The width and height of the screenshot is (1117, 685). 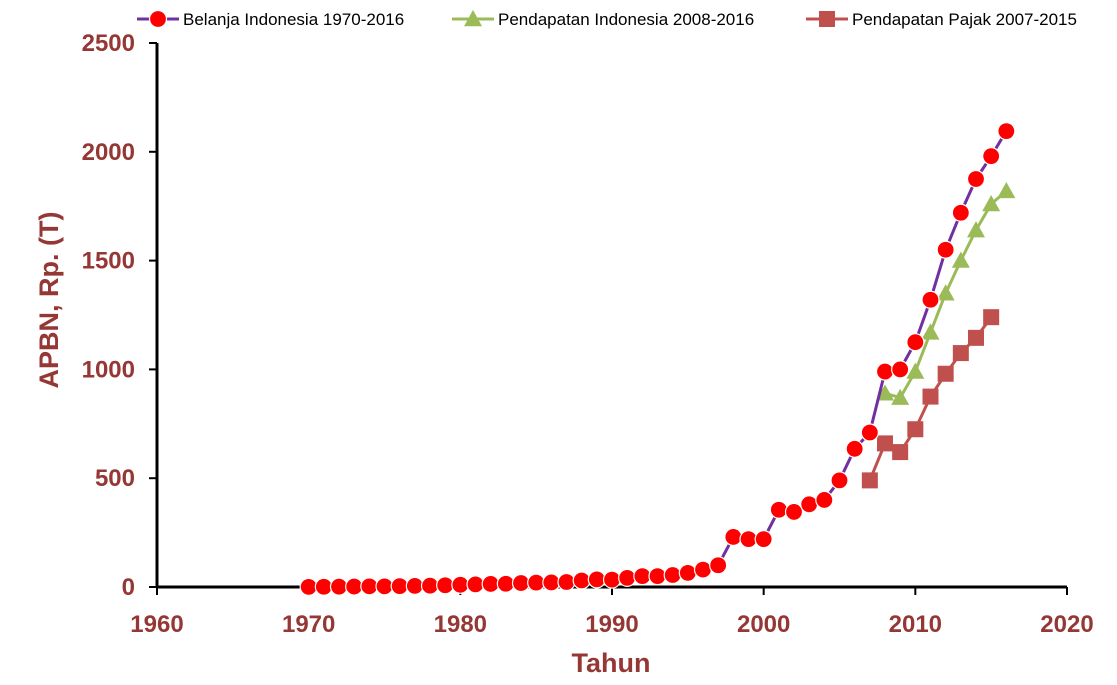 What do you see at coordinates (611, 624) in the screenshot?
I see `x-tick-label: 1990` at bounding box center [611, 624].